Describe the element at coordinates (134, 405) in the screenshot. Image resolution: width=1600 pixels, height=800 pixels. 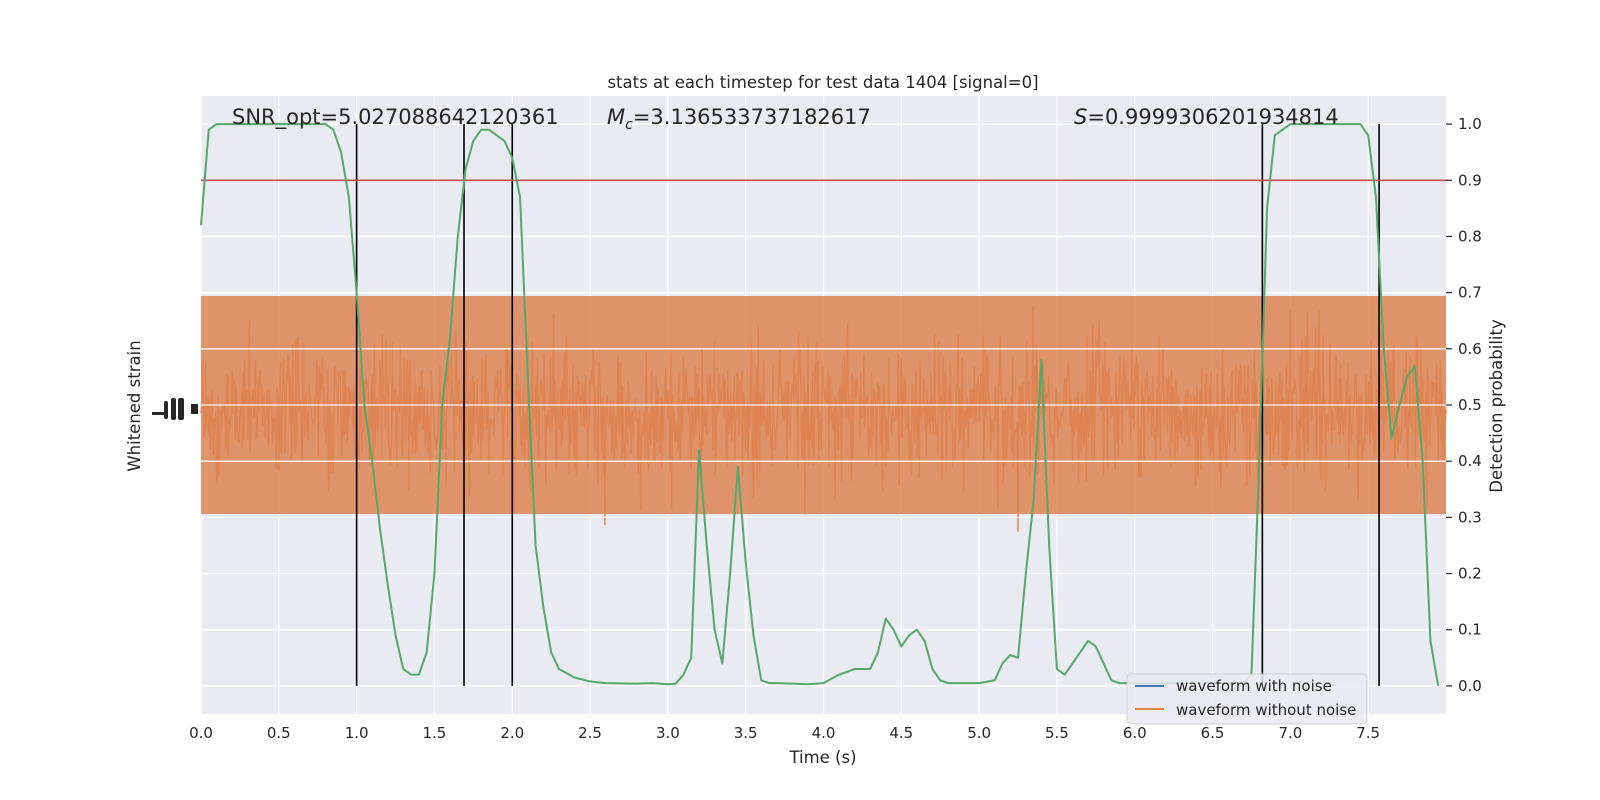
I see `y-axis-label-left: Whitened strain` at that location.